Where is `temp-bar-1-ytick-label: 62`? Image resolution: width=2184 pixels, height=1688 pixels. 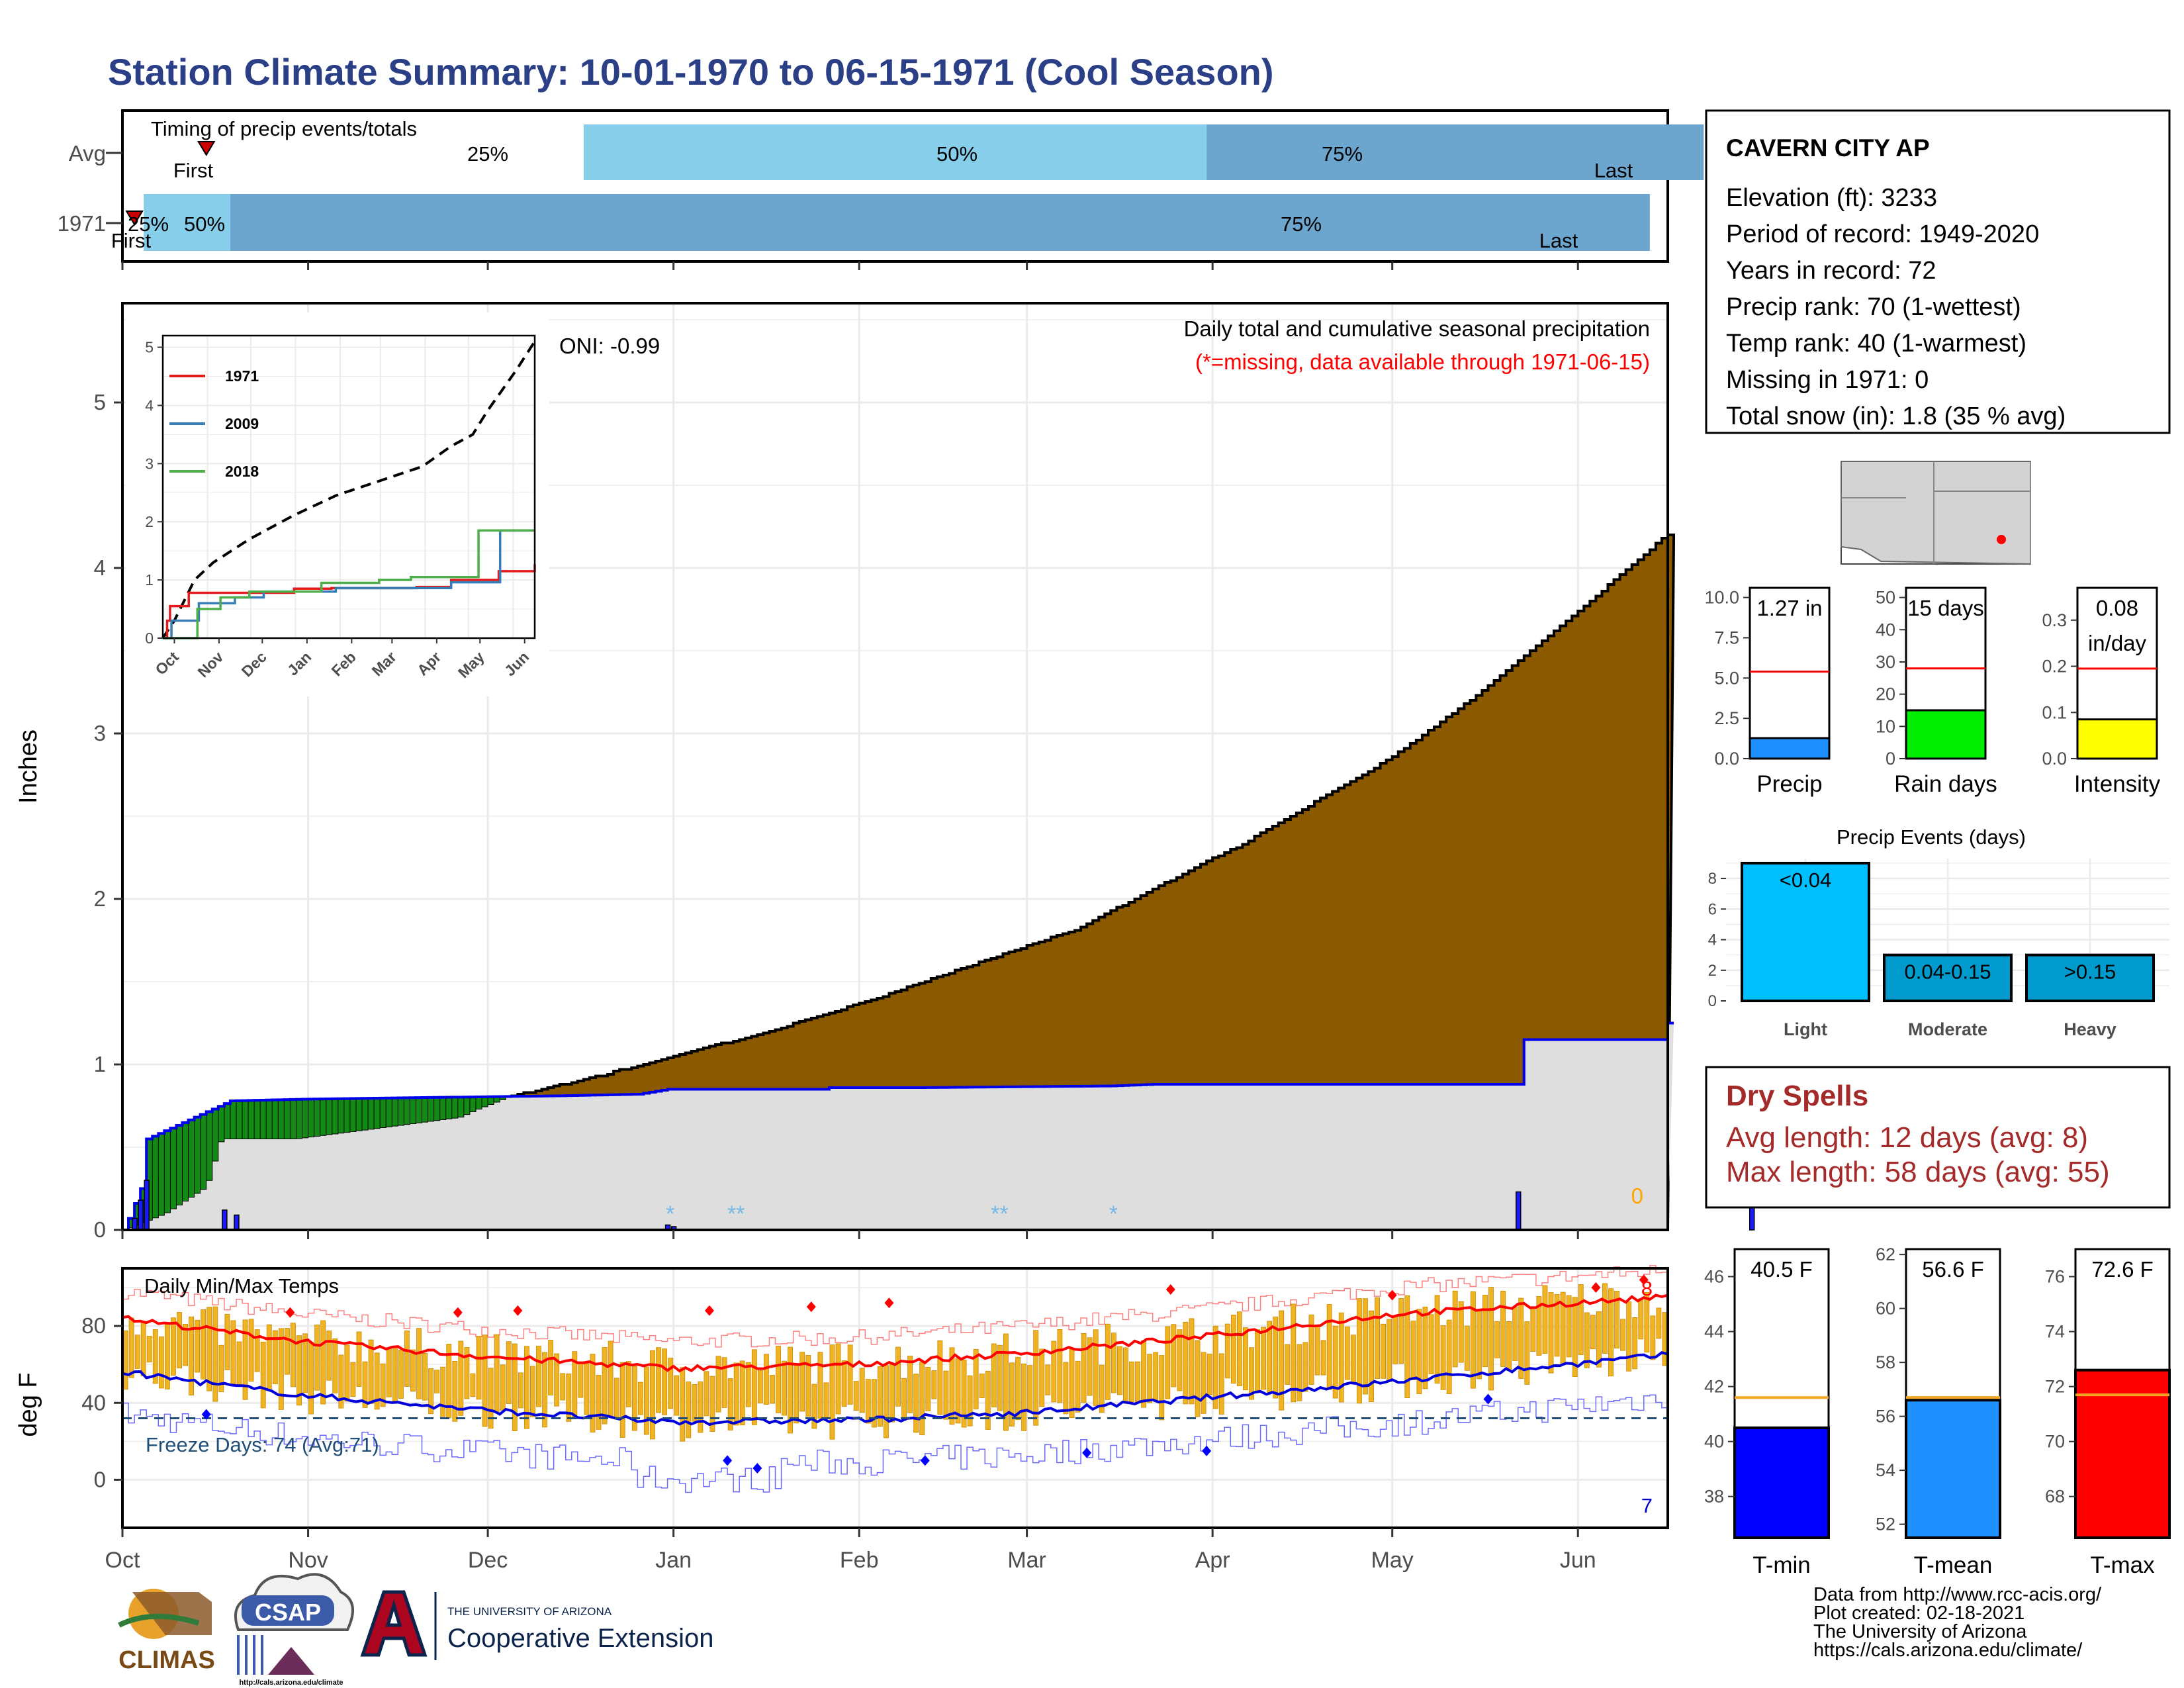
temp-bar-1-ytick-label: 62 is located at coordinates (1885, 1254).